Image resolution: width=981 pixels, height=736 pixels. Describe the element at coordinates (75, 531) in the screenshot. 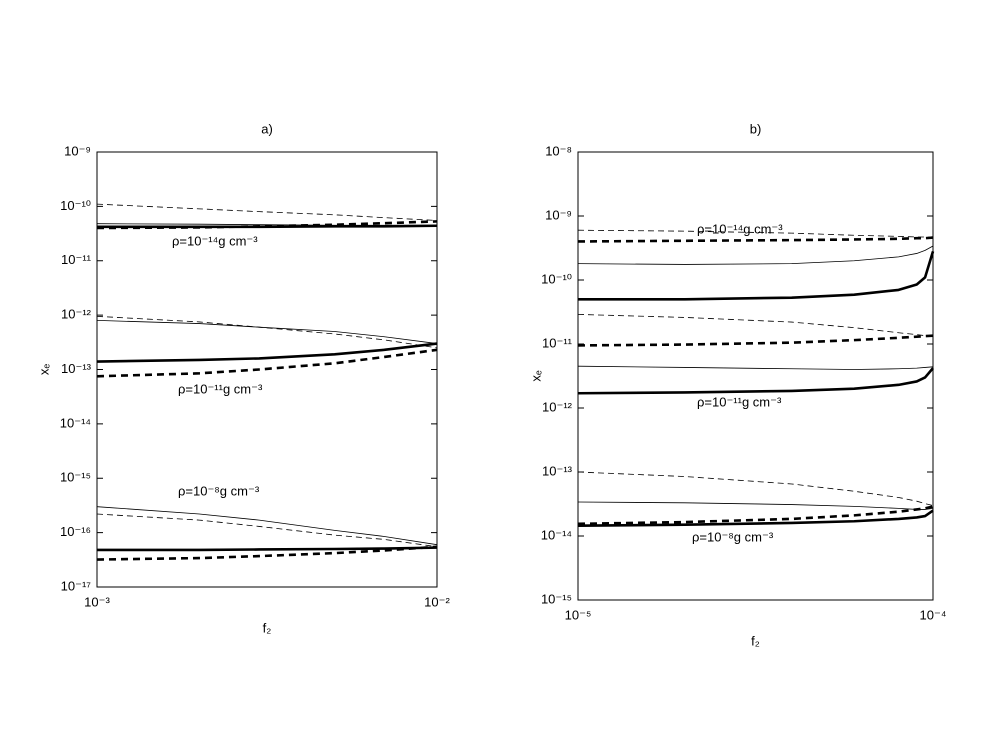

I see `y-tick-label: 10⁻¹⁶` at that location.